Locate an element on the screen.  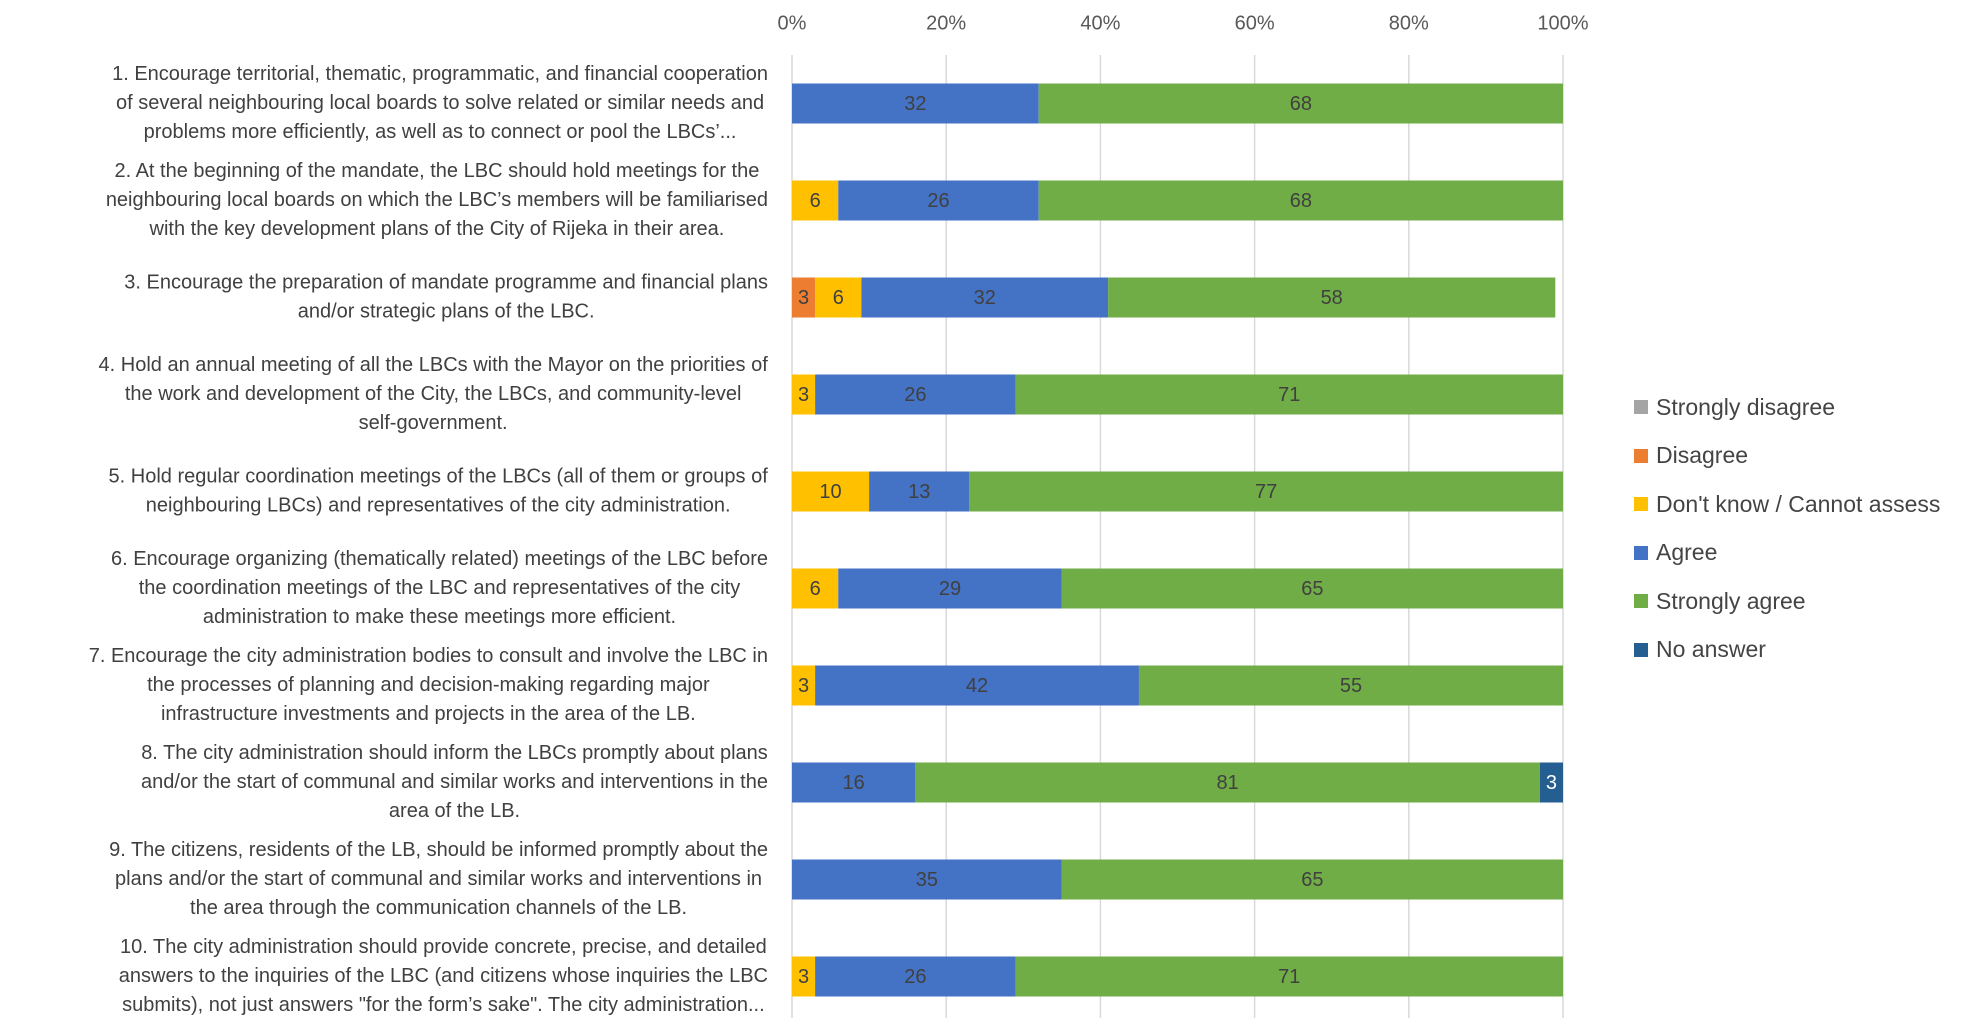
bar-segment-disagree is located at coordinates (804, 297).